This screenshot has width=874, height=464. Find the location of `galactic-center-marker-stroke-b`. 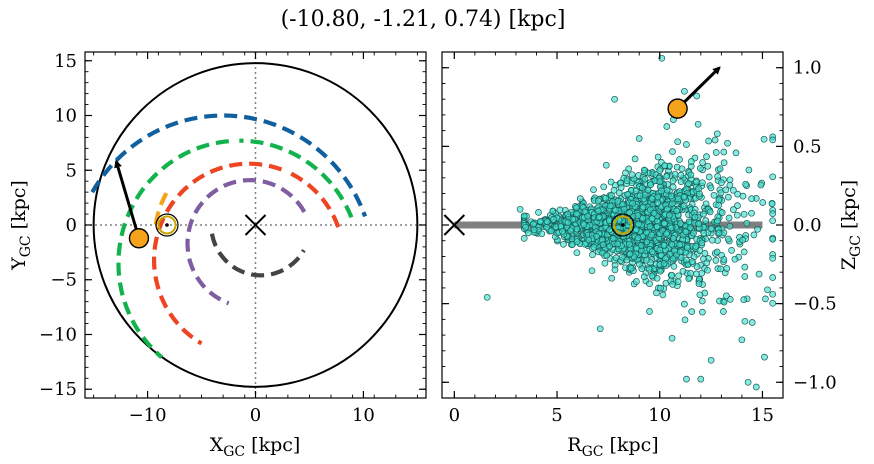

galactic-center-marker-stroke-b is located at coordinates (255, 225).